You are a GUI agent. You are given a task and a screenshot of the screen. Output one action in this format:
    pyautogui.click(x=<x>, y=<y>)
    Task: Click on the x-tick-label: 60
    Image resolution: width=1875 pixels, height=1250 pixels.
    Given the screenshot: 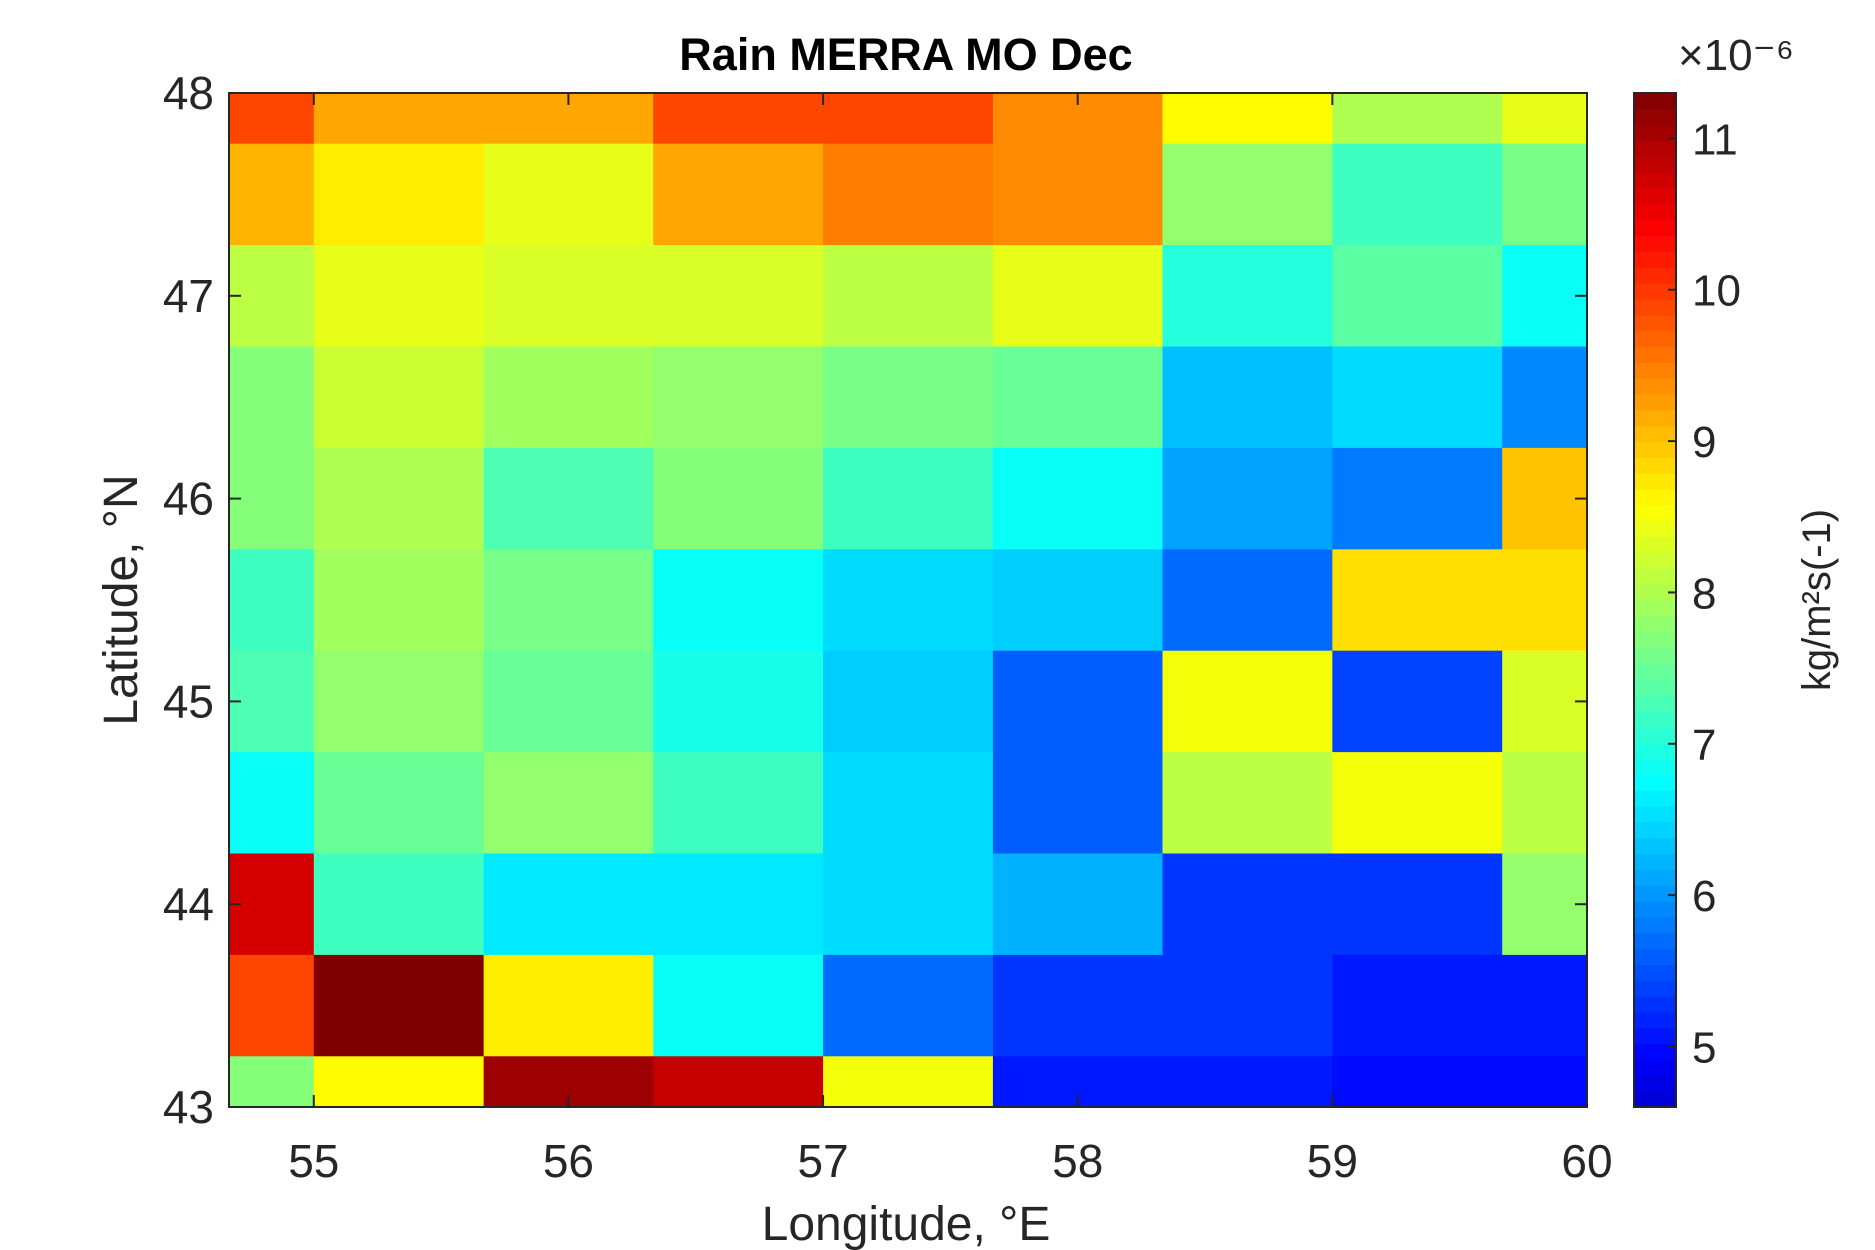 What is the action you would take?
    pyautogui.click(x=1586, y=1161)
    